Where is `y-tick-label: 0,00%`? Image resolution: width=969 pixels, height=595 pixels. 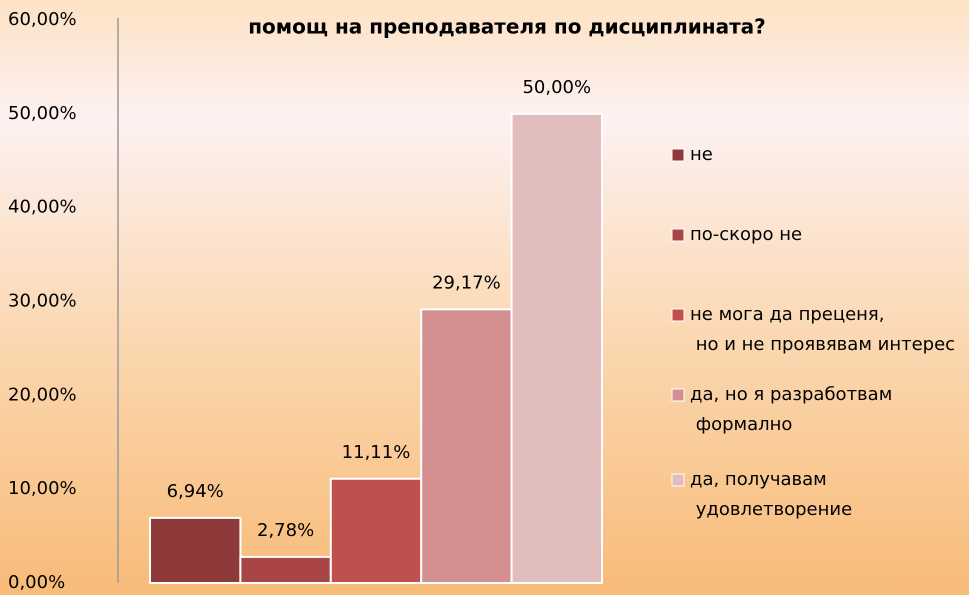 y-tick-label: 0,00% is located at coordinates (36, 582).